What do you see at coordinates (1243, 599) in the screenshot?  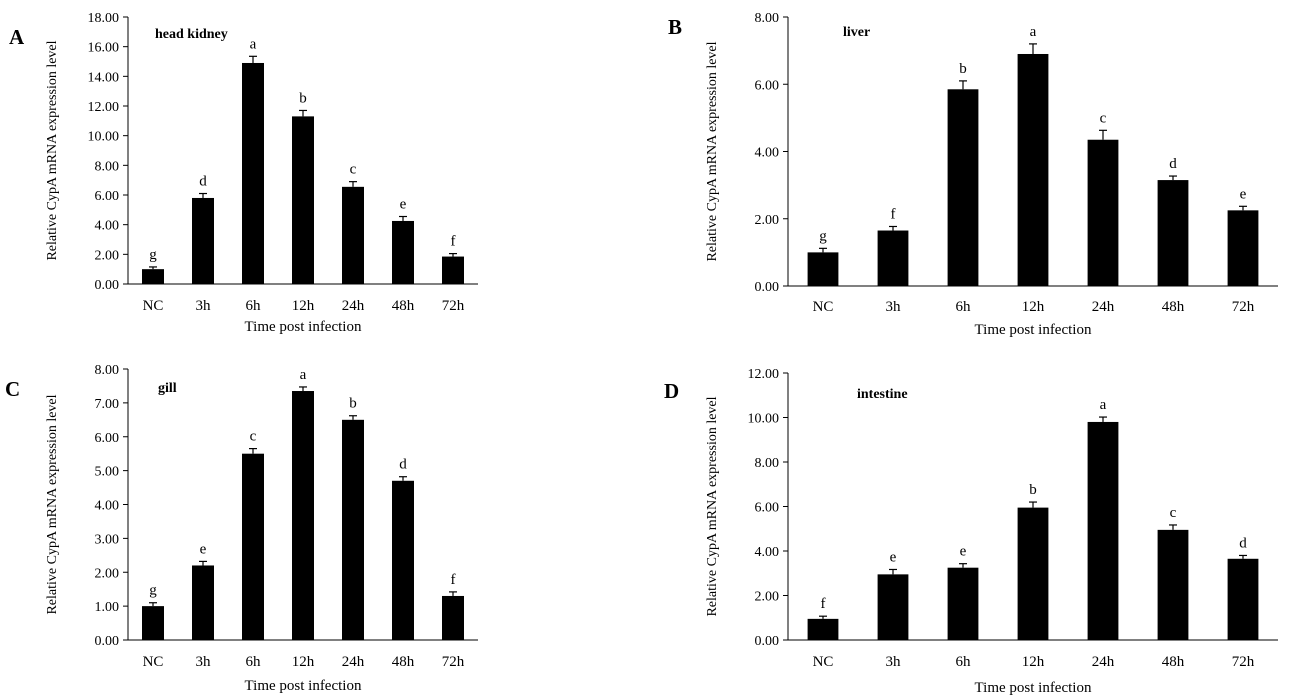 I see `panel-d-bar-72h` at bounding box center [1243, 599].